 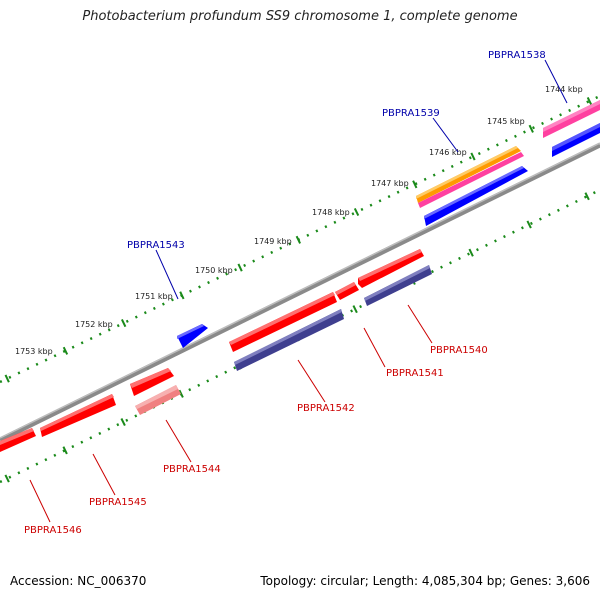 I want to click on gene-PBPRA1540, so click(x=395, y=277).